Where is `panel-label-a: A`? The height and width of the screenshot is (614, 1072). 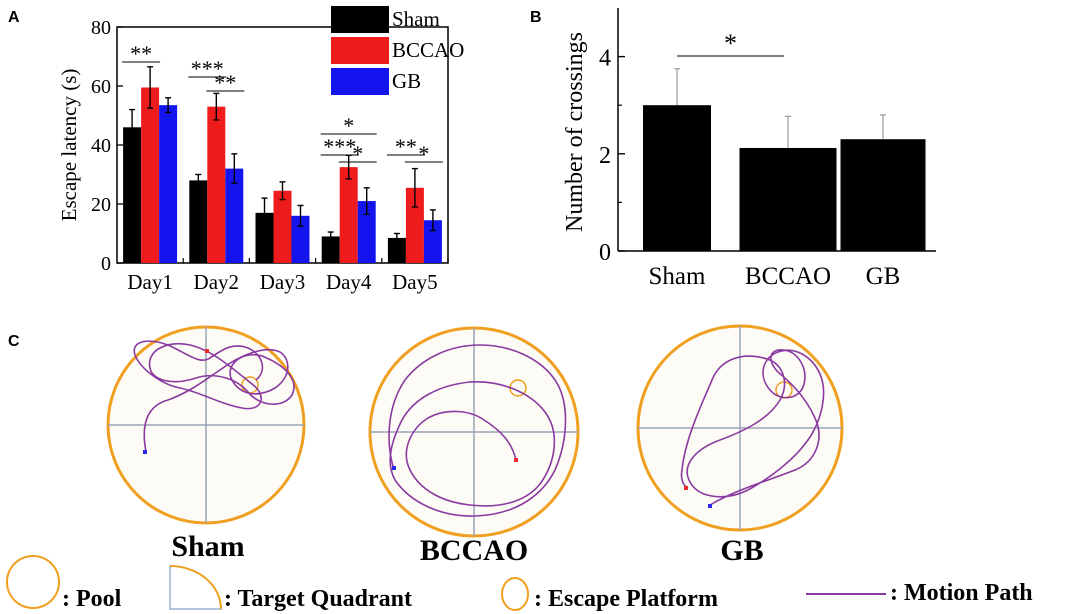
panel-label-a: A is located at coordinates (14, 17).